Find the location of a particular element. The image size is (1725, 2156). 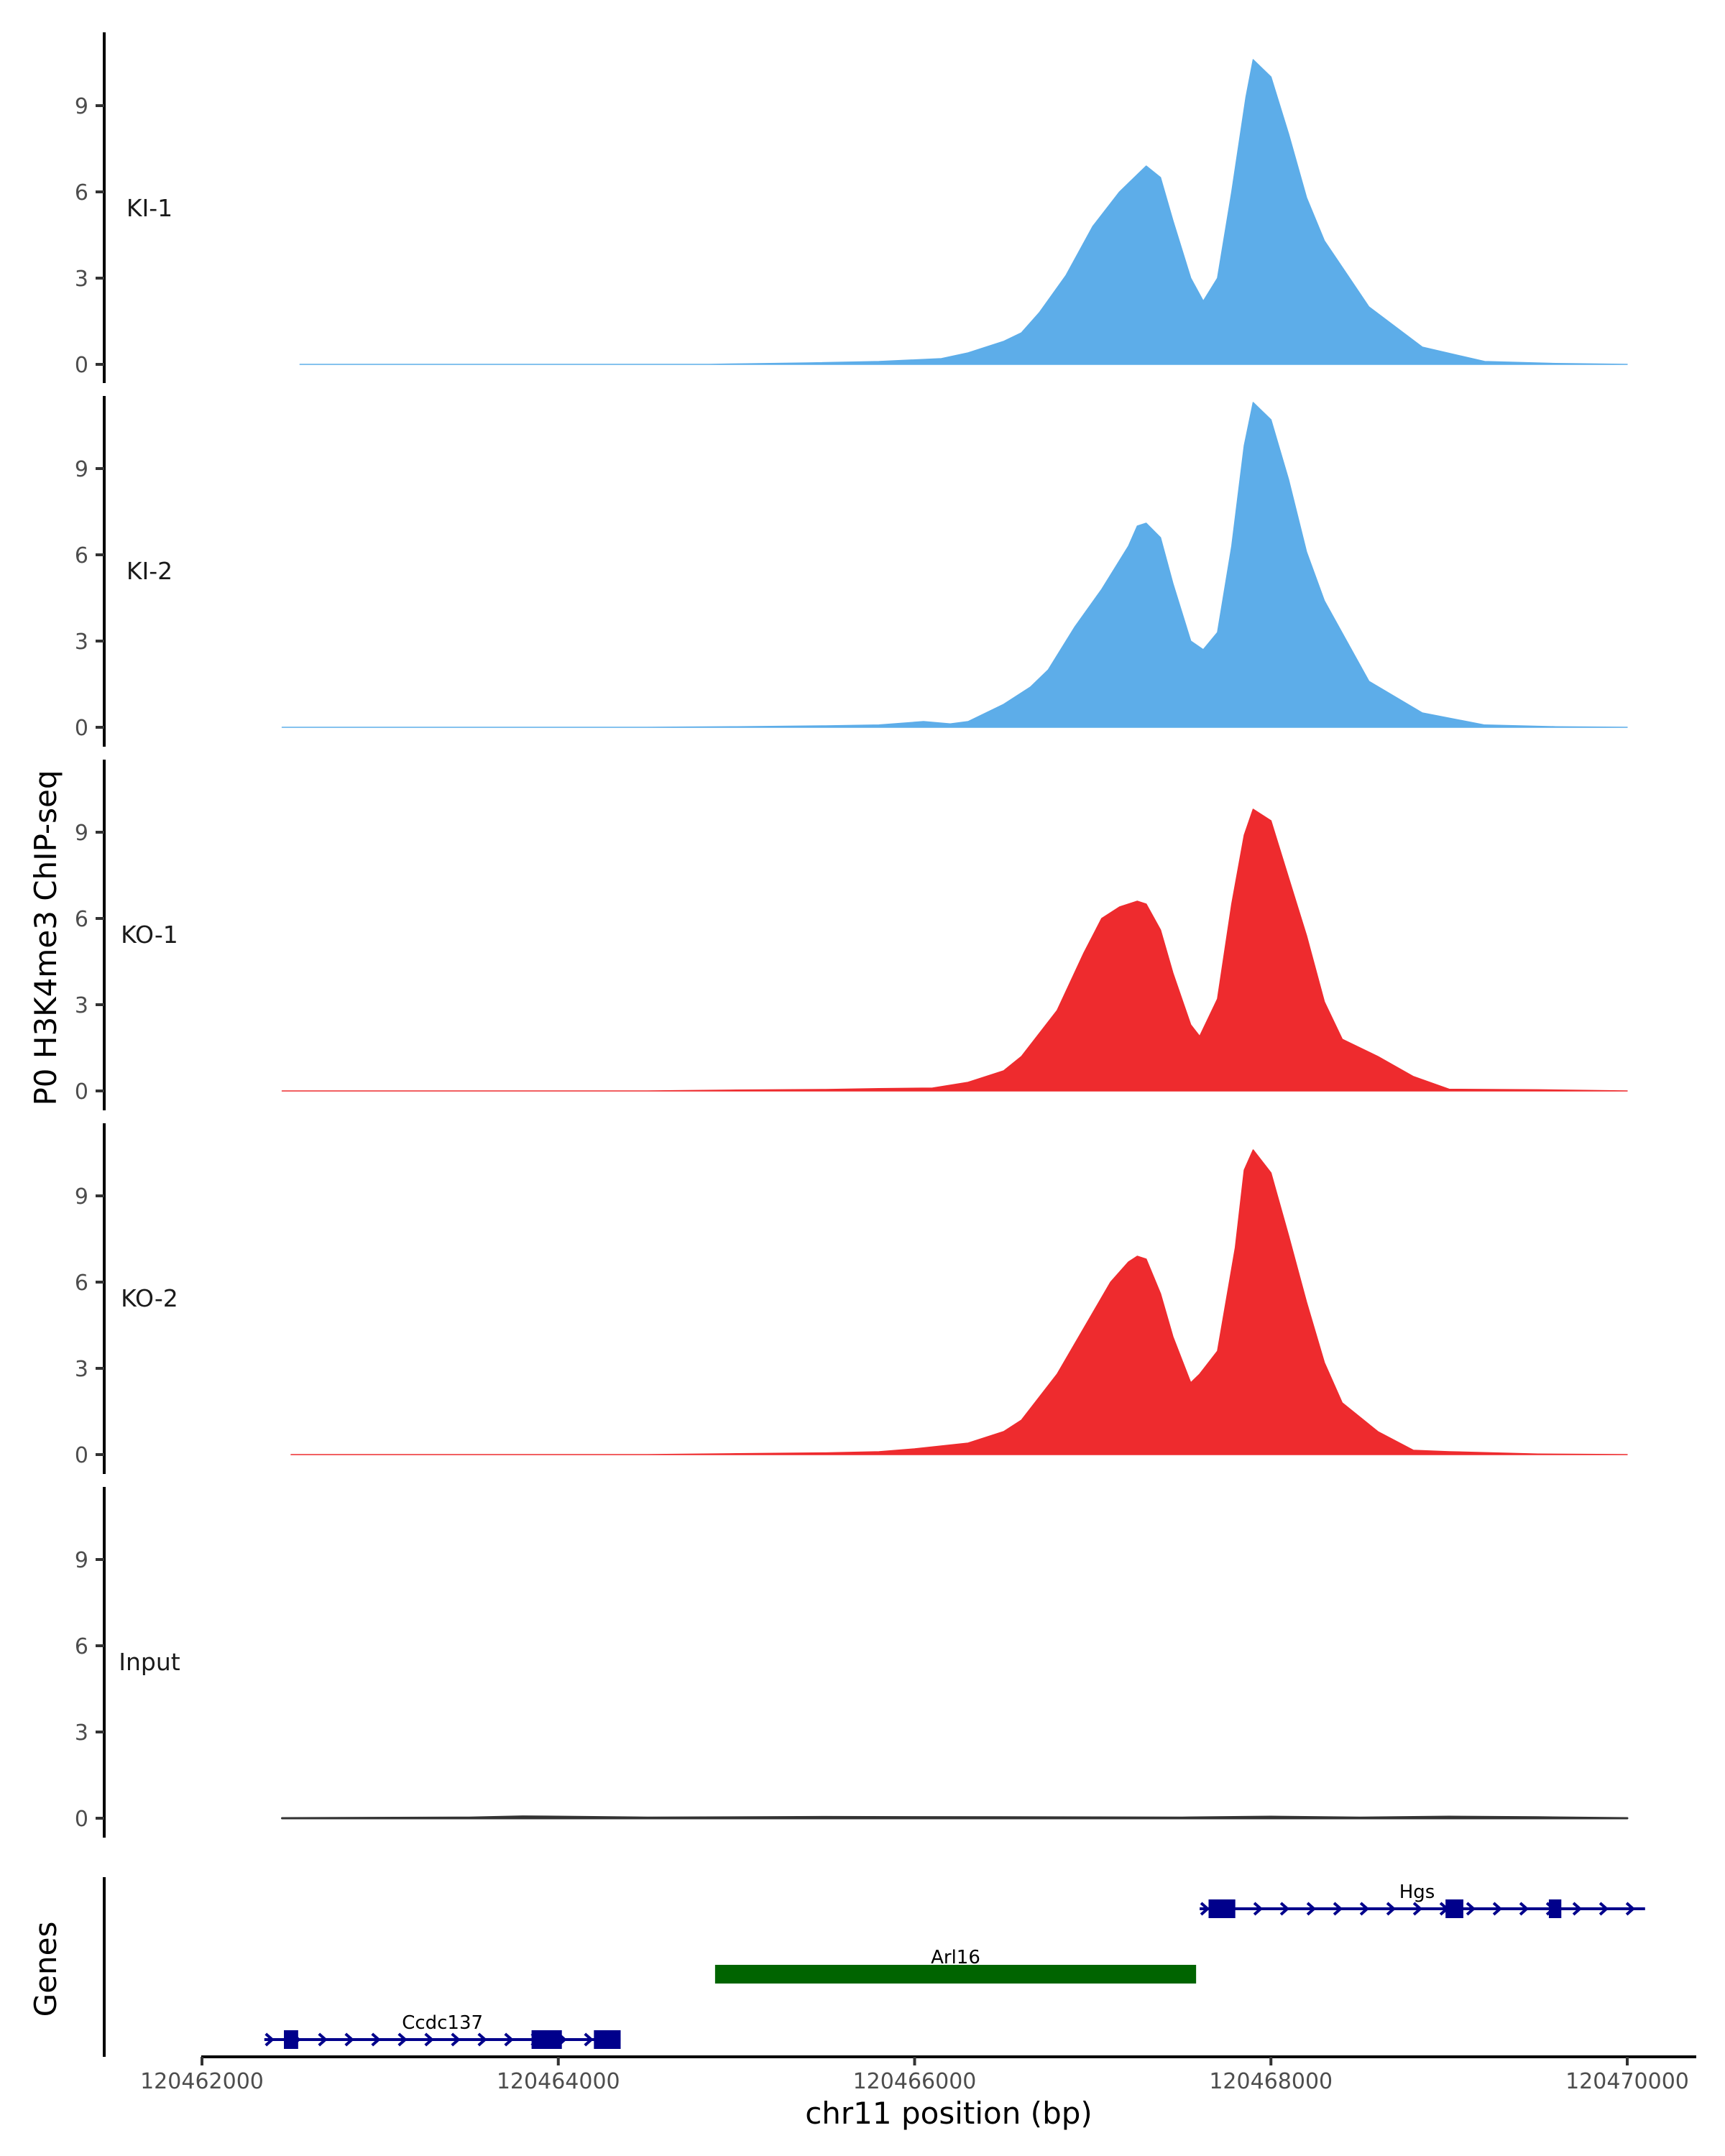

track-label: KI-2 is located at coordinates (149, 571).